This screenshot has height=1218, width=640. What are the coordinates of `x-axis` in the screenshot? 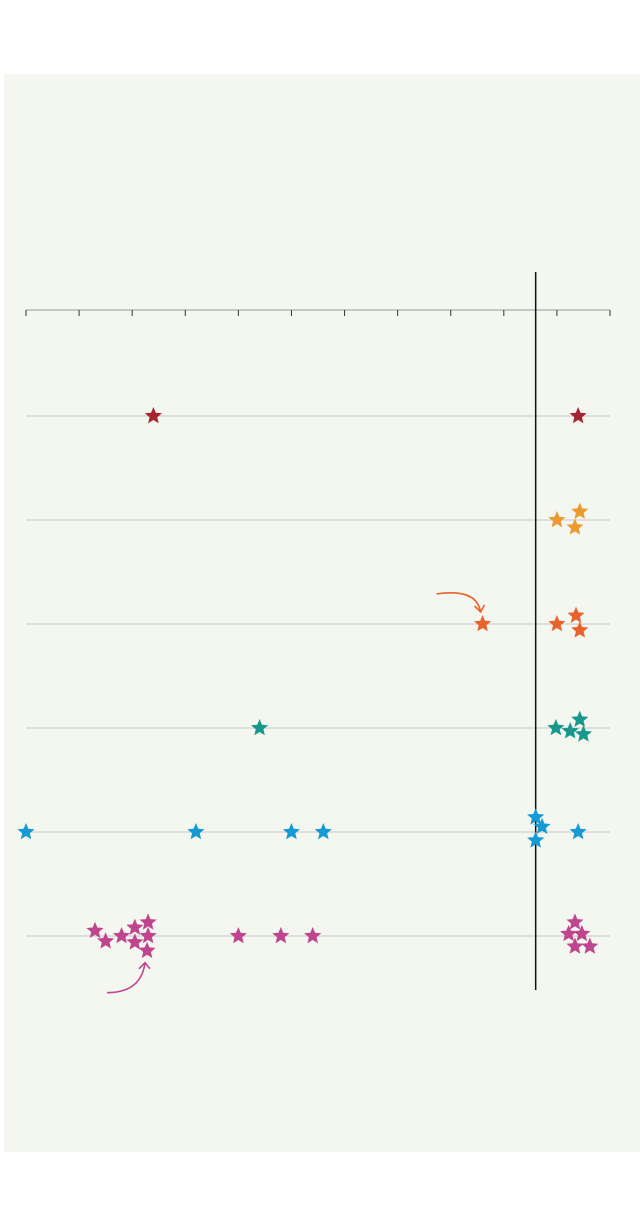 It's located at (318, 312).